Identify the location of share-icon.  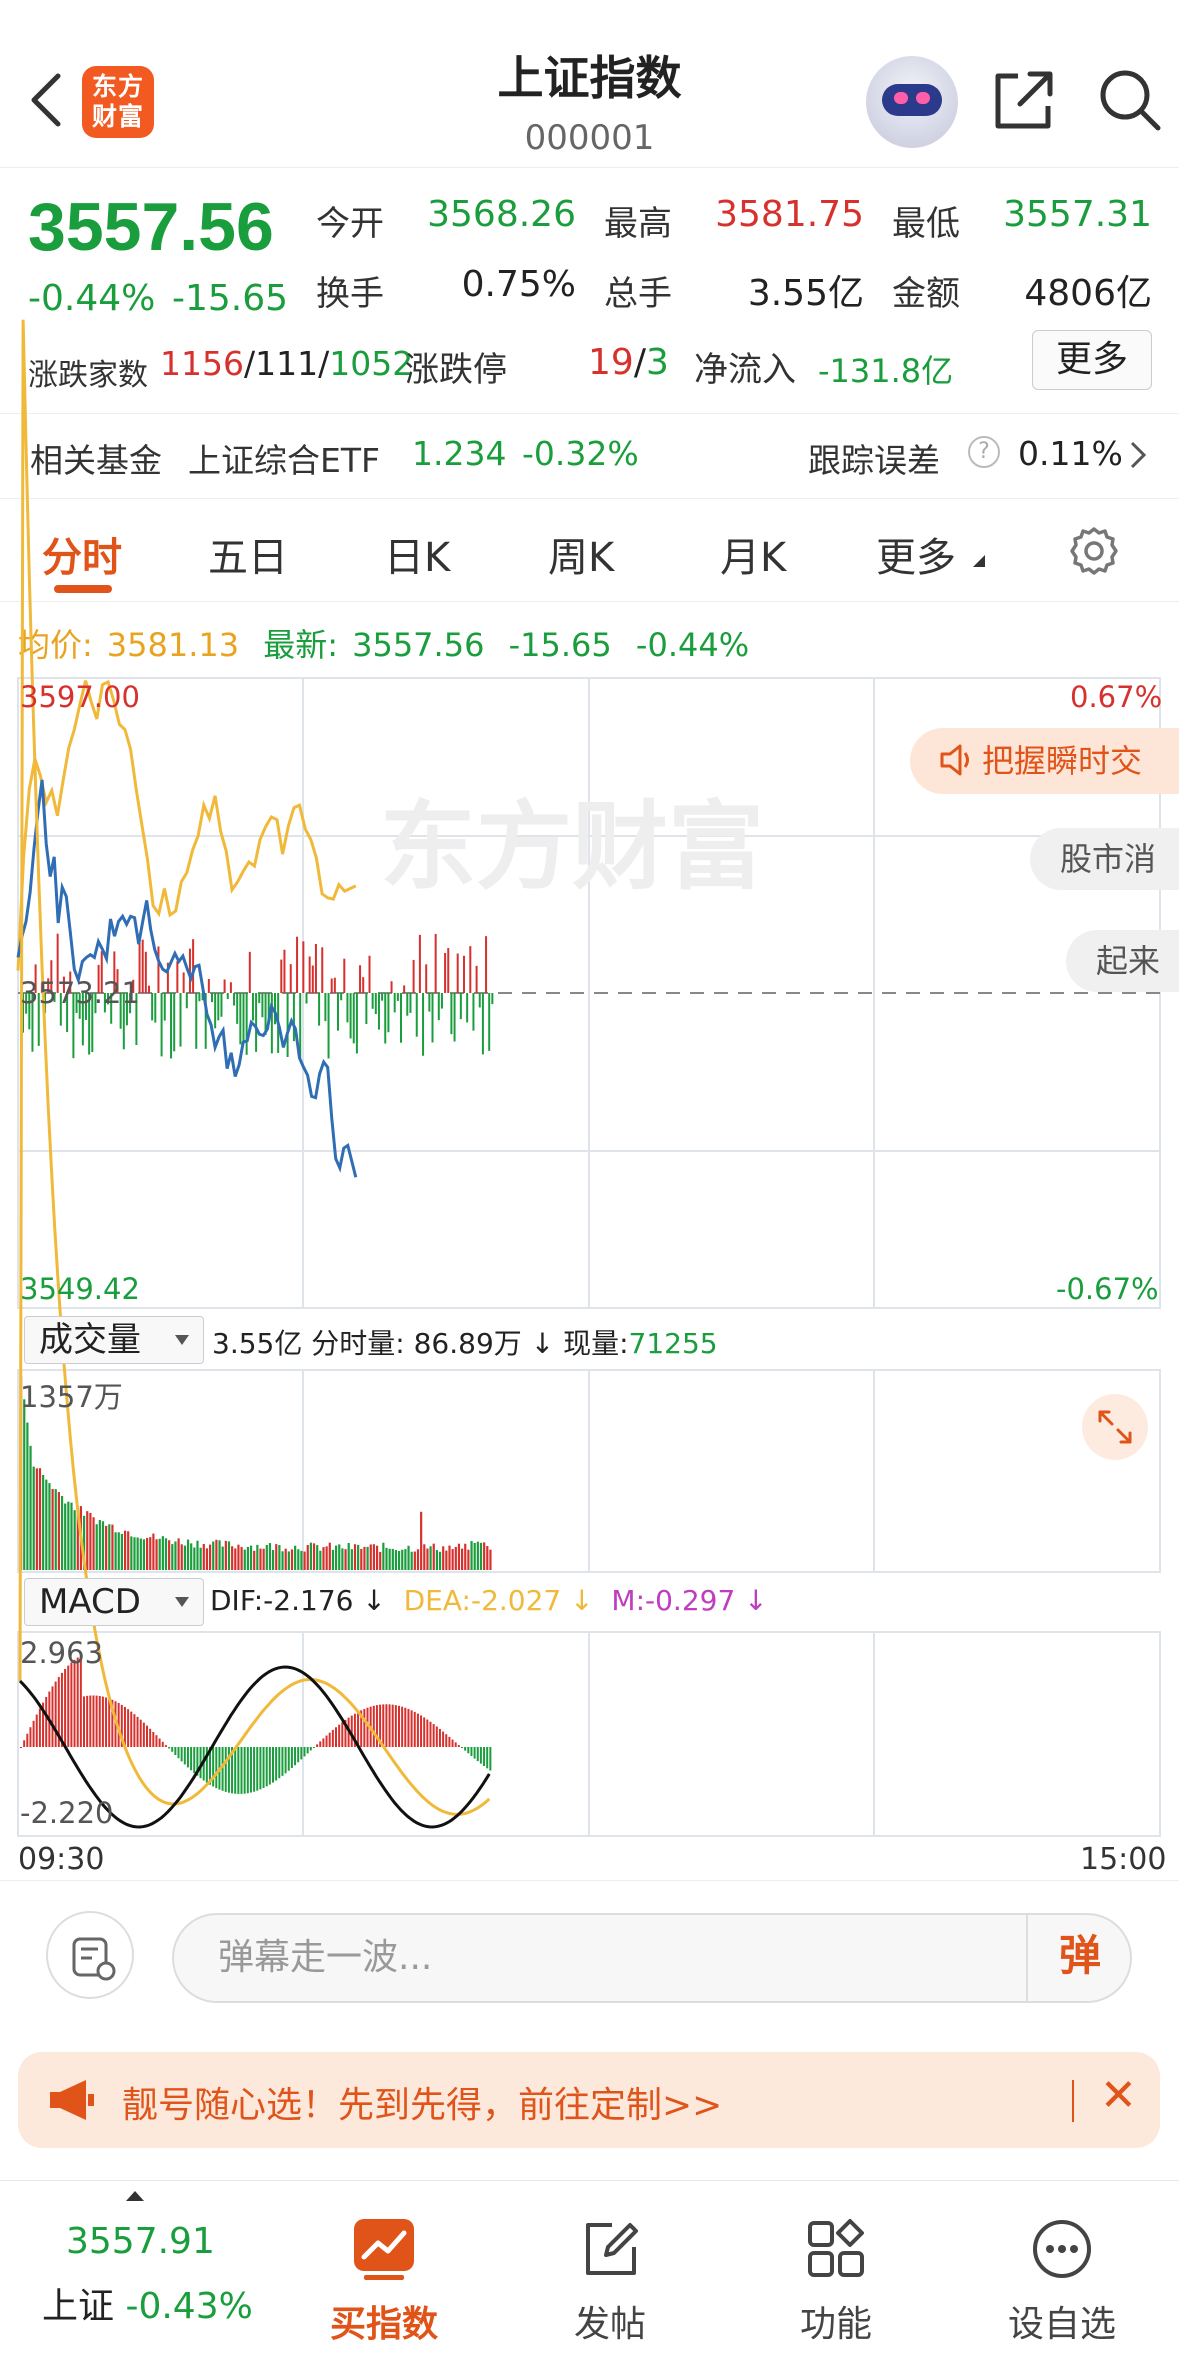
(1023, 101).